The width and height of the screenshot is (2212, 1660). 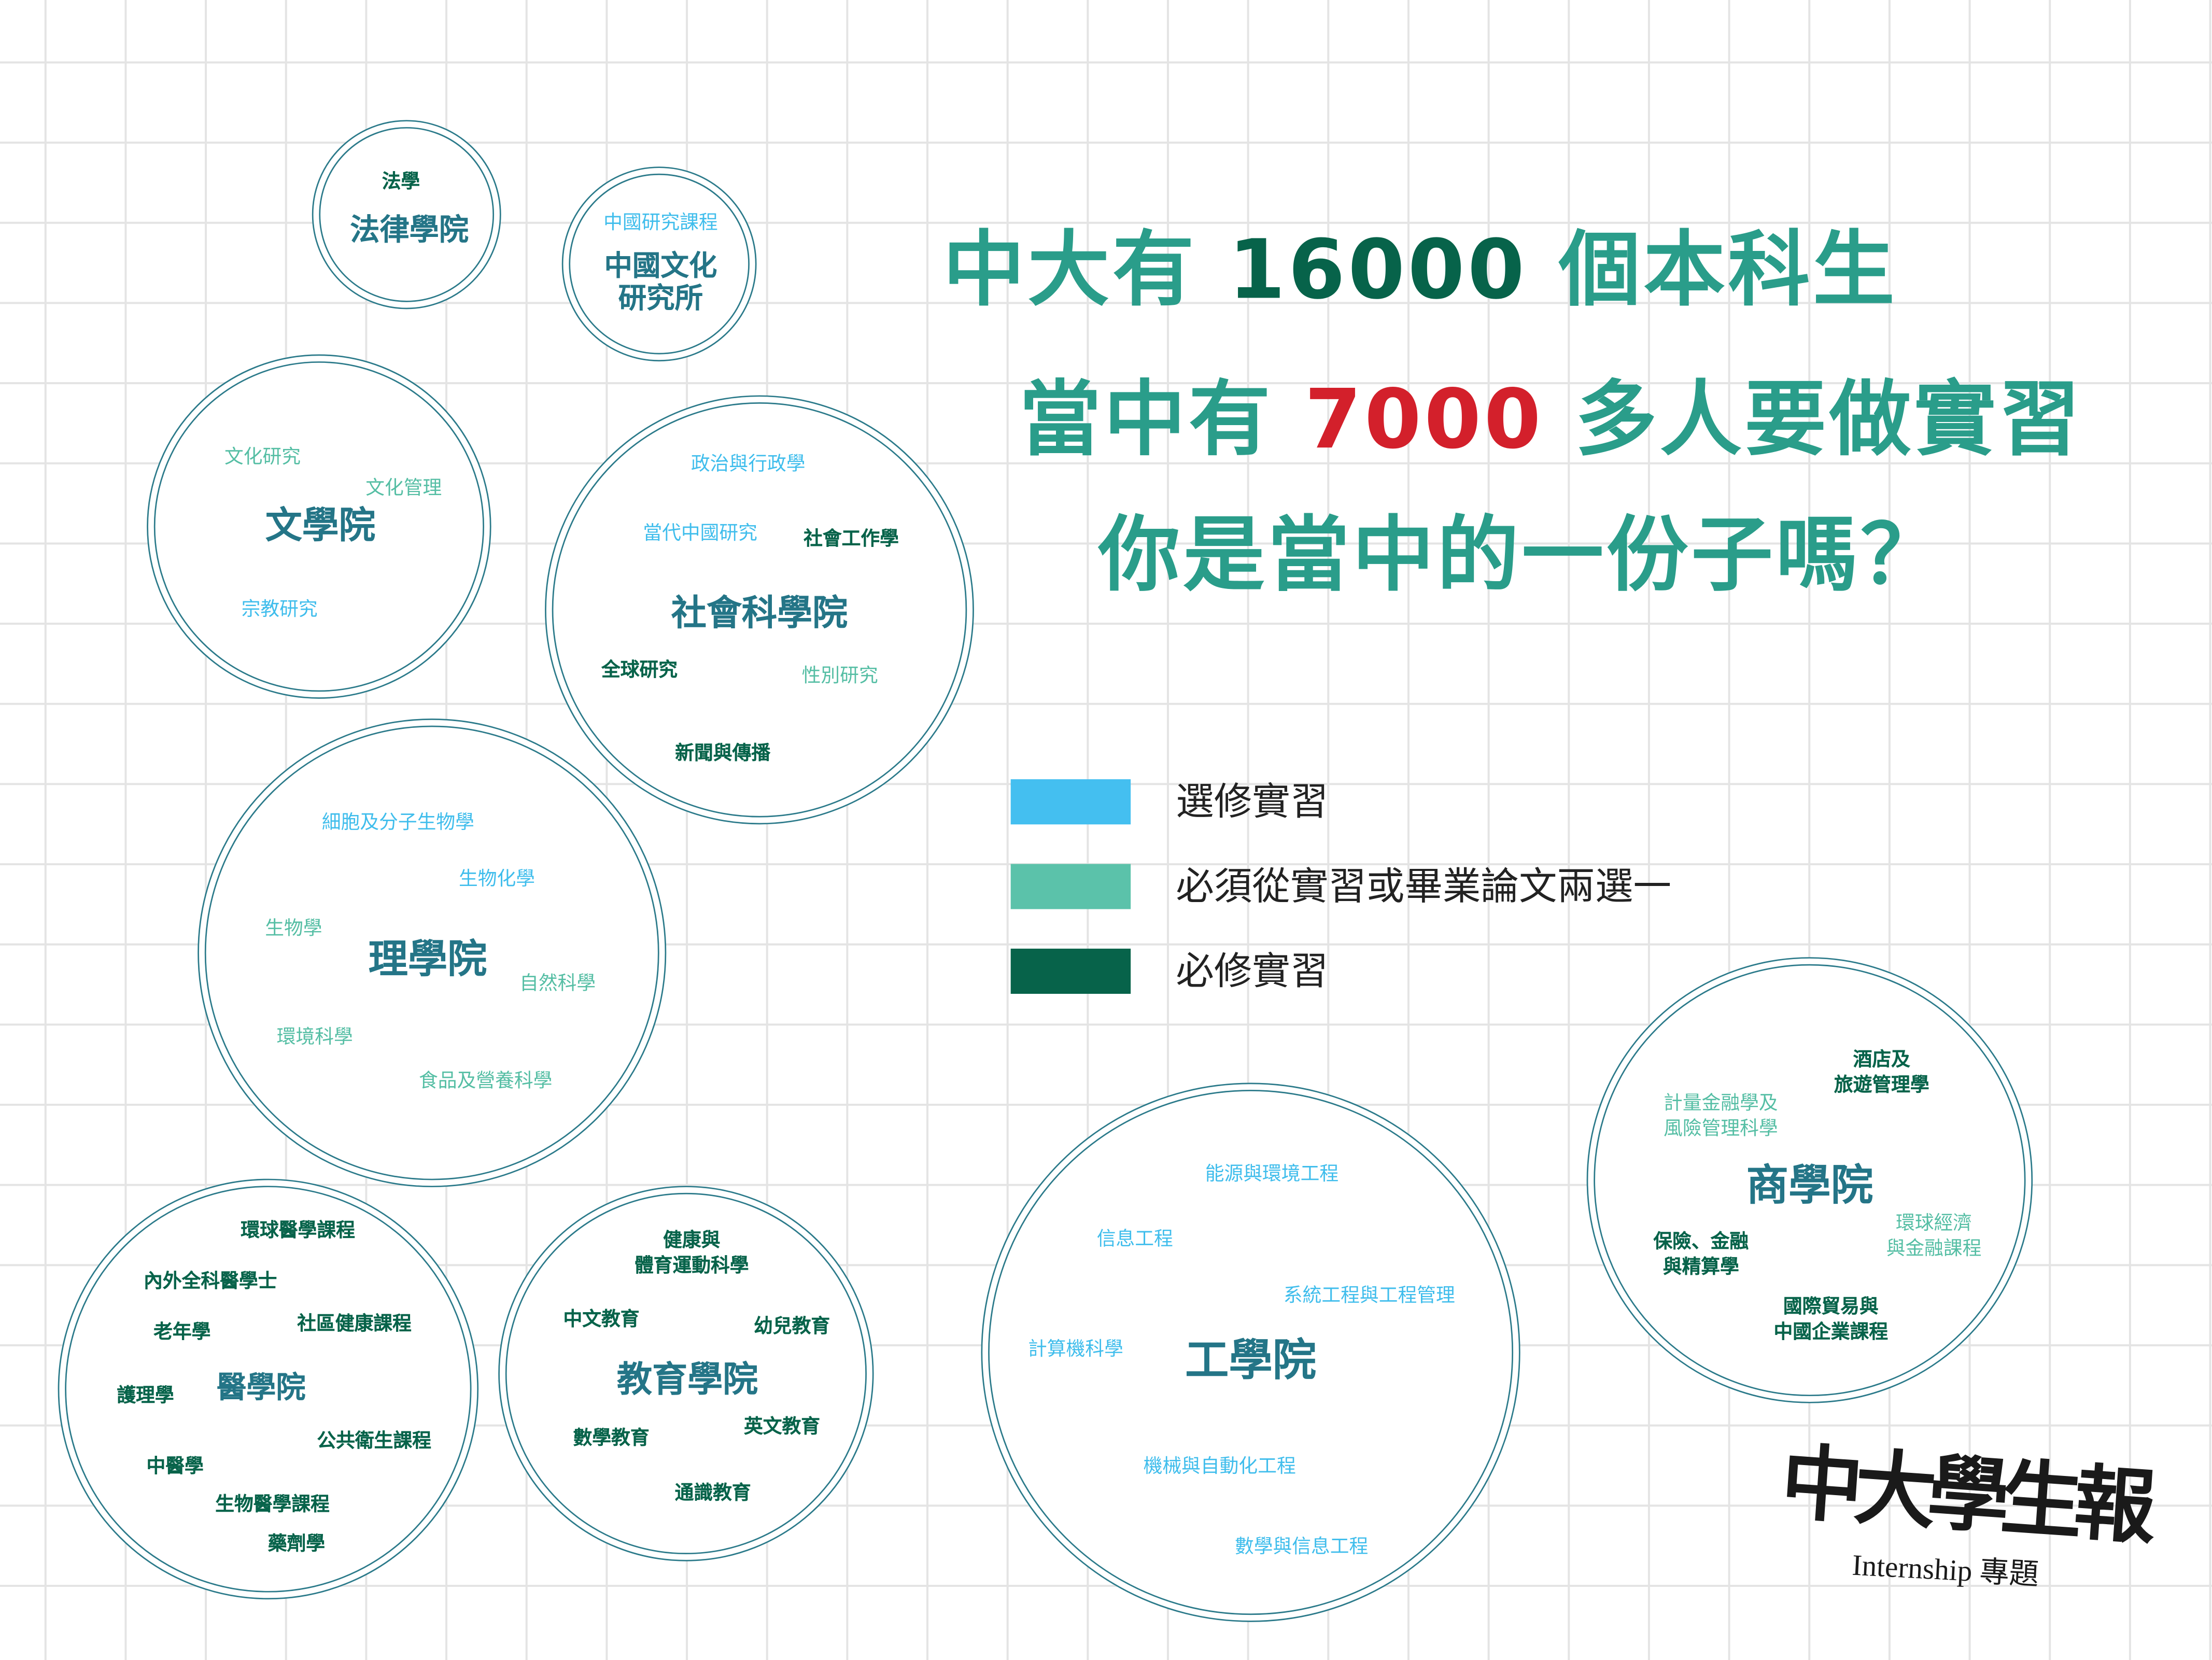 What do you see at coordinates (1272, 1174) in the screenshot?
I see `department-label: 能源與環境工程` at bounding box center [1272, 1174].